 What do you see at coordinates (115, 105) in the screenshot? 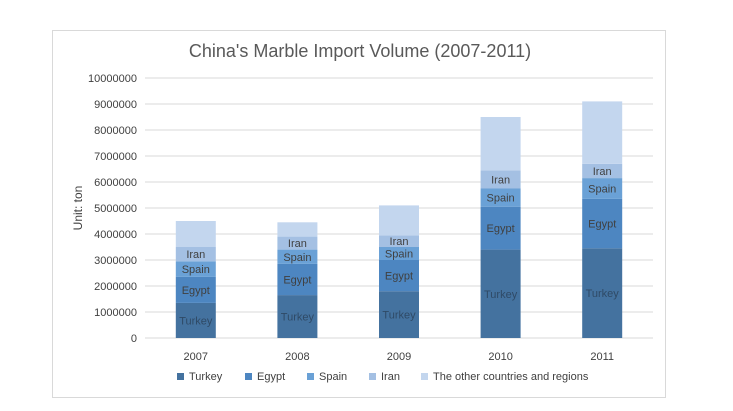
I see `y-tick-label: 9000000` at bounding box center [115, 105].